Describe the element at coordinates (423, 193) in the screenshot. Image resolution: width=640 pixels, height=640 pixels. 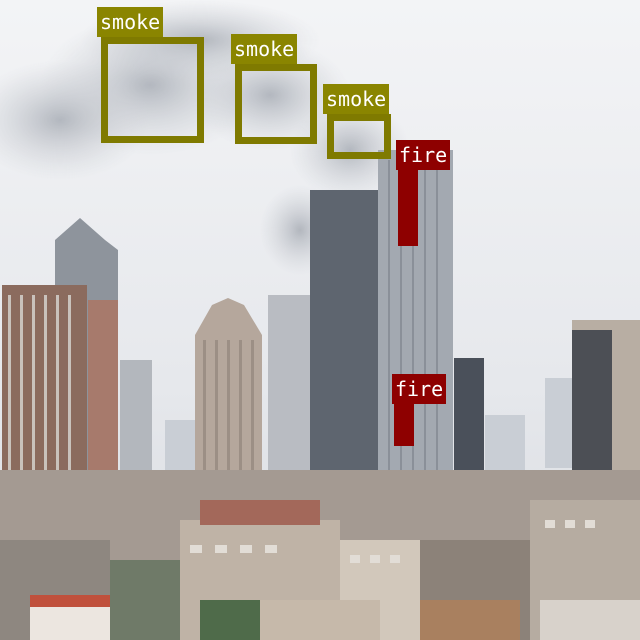
I see `fire-detection-box-1: fire` at that location.